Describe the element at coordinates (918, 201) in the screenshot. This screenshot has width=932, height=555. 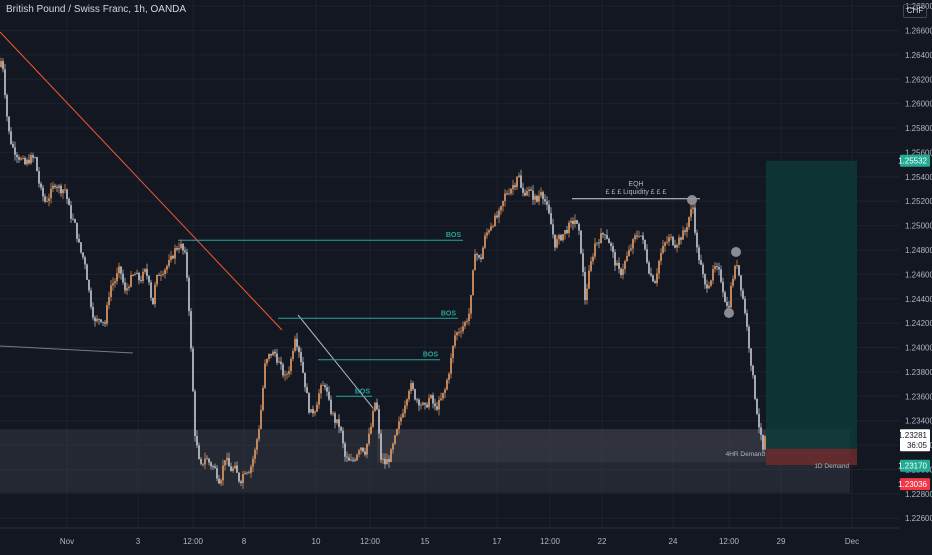
I see `y-tick-label: 1.25200` at that location.